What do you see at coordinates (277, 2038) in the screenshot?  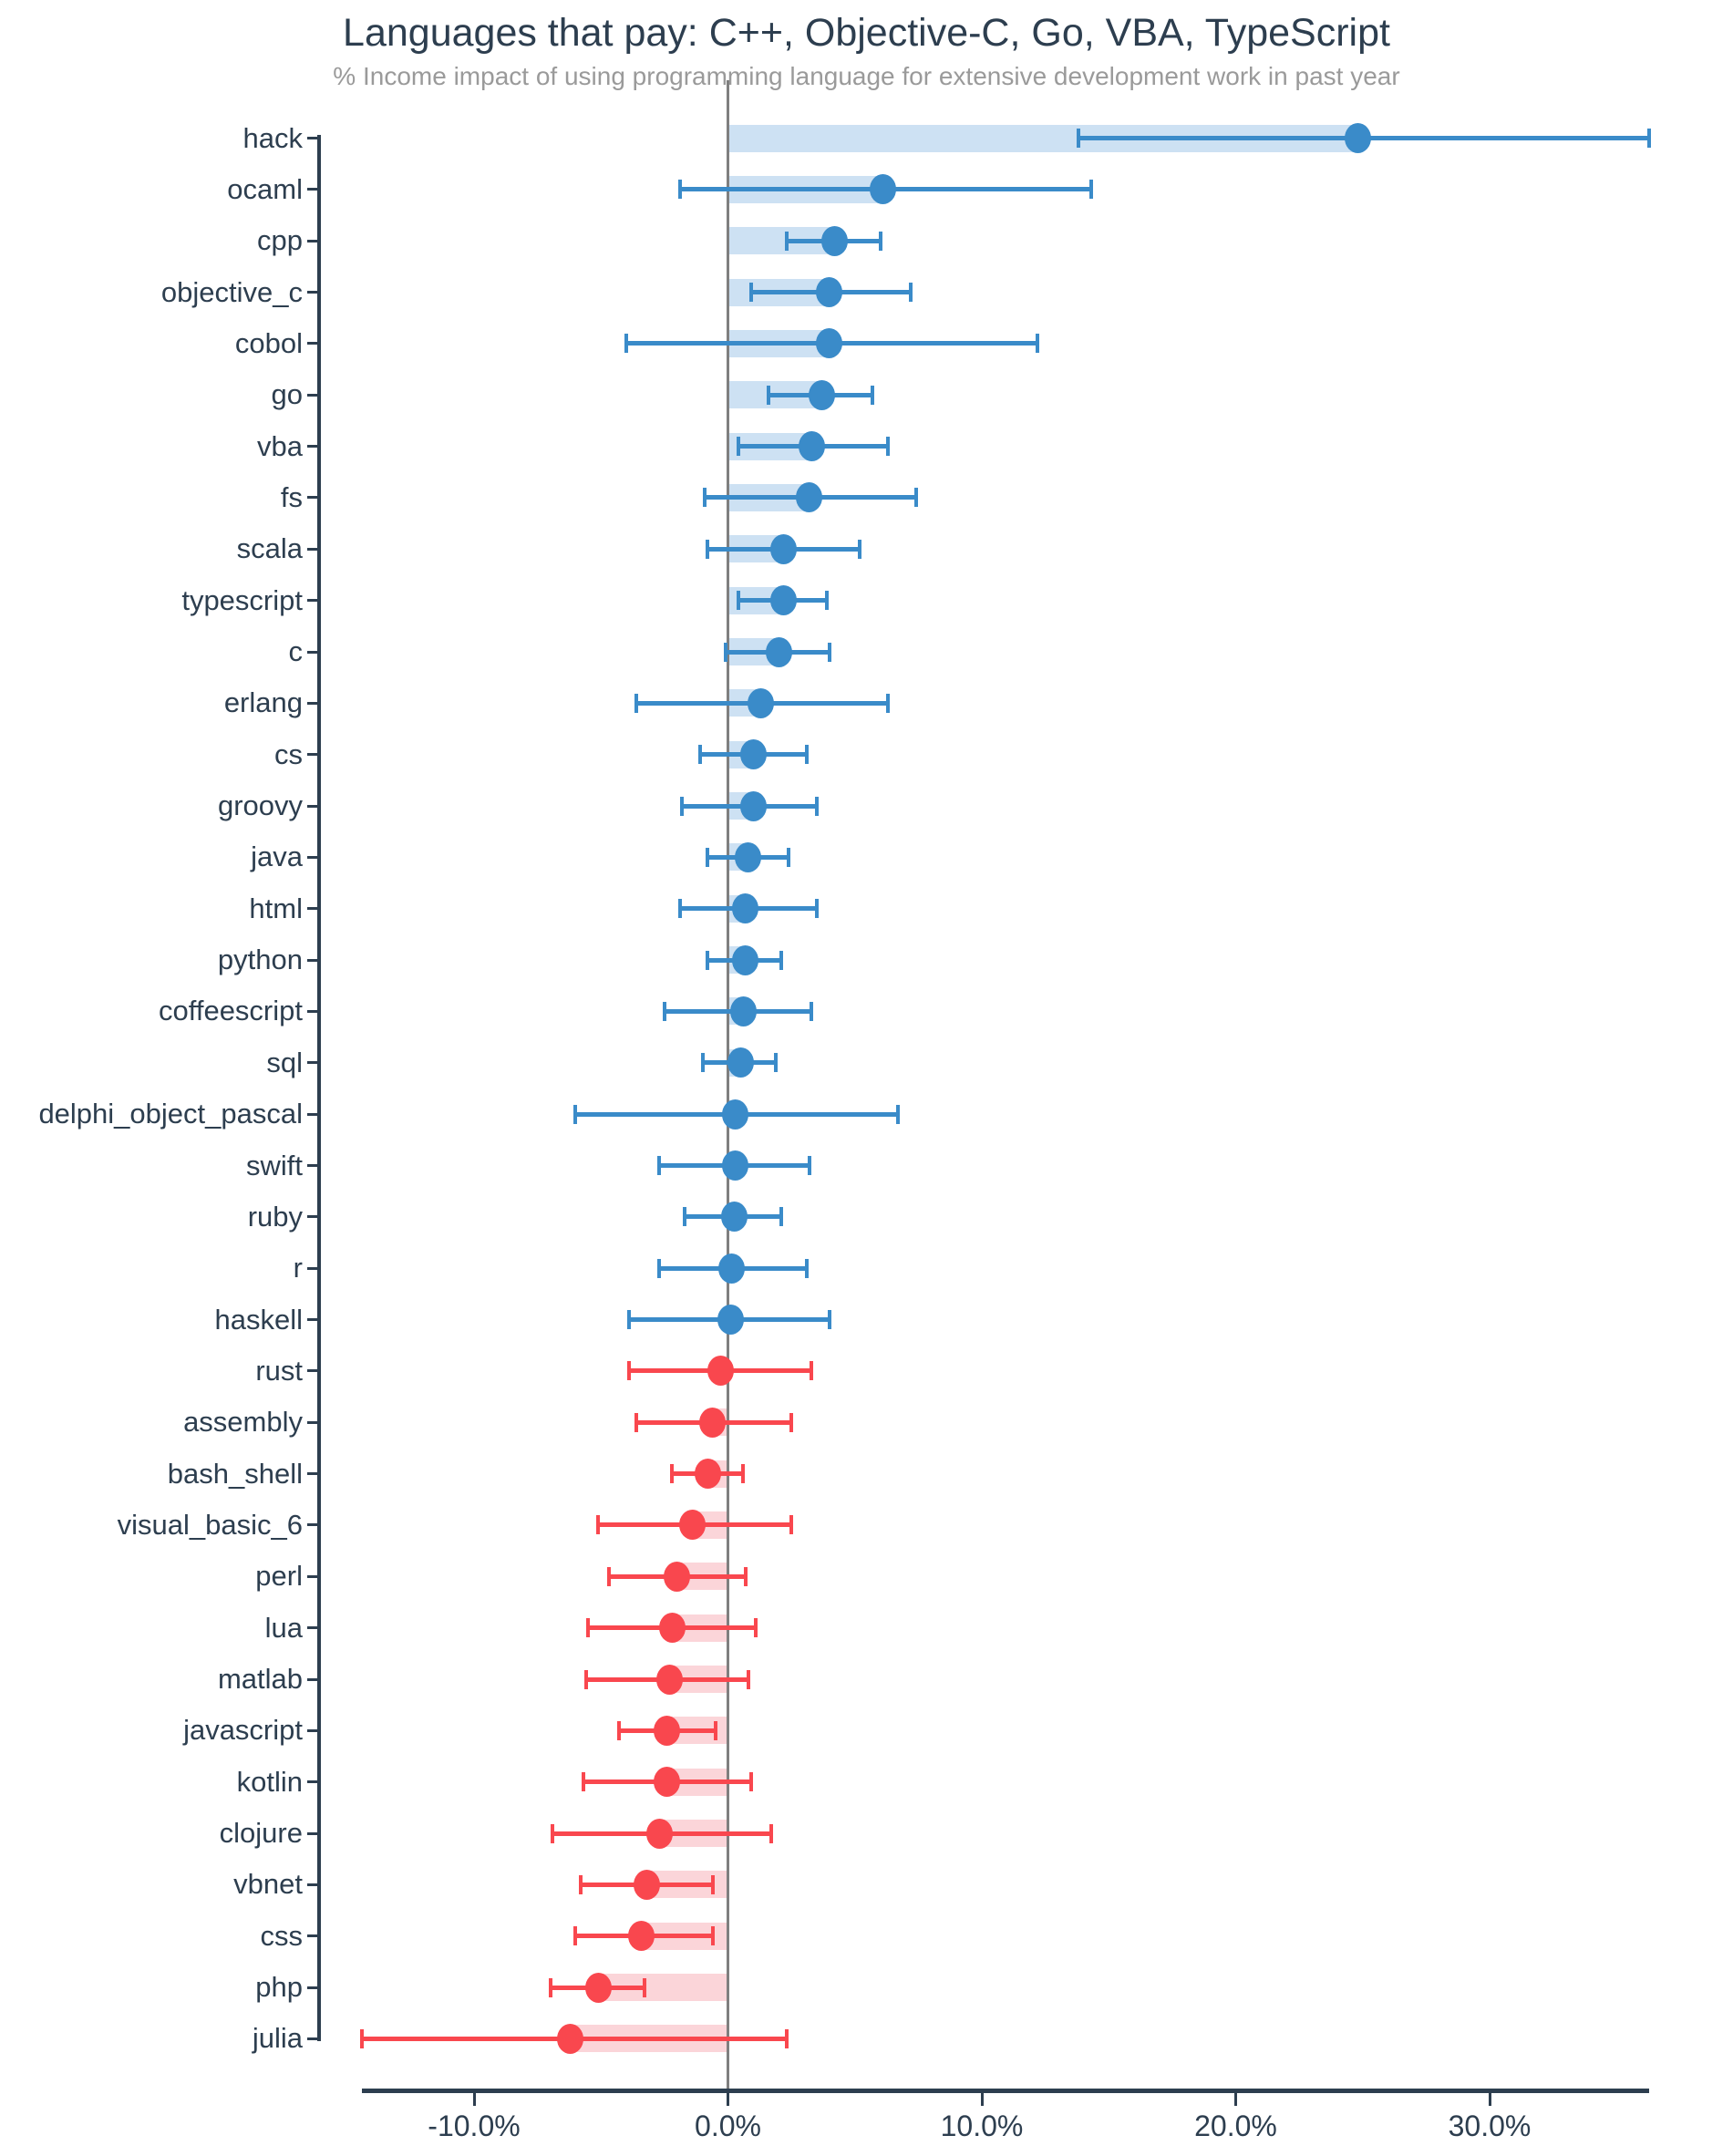 I see `category-label: julia` at bounding box center [277, 2038].